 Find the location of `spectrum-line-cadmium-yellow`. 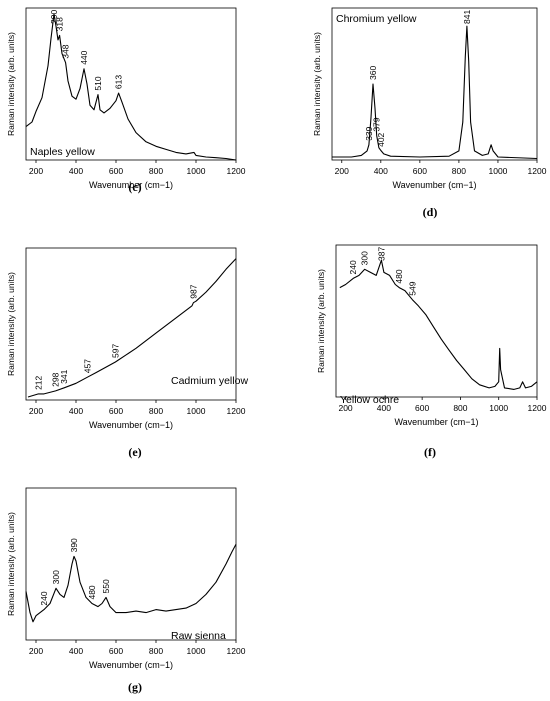

spectrum-line-cadmium-yellow is located at coordinates (132, 328).